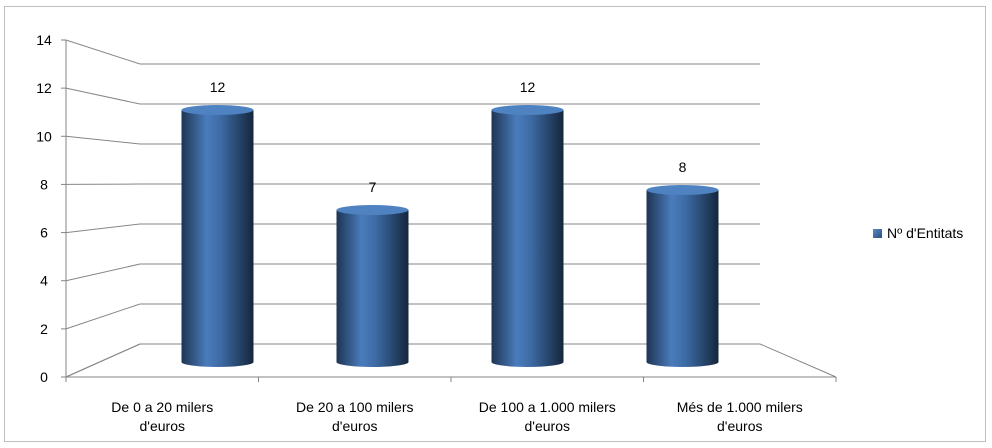 The width and height of the screenshot is (992, 448). I want to click on y-tick-label: 10, so click(44, 136).